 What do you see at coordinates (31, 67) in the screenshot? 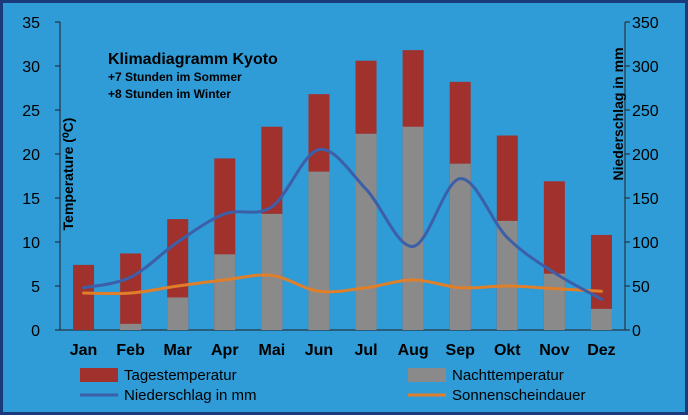
I see `y-left-tick-label: 30` at bounding box center [31, 67].